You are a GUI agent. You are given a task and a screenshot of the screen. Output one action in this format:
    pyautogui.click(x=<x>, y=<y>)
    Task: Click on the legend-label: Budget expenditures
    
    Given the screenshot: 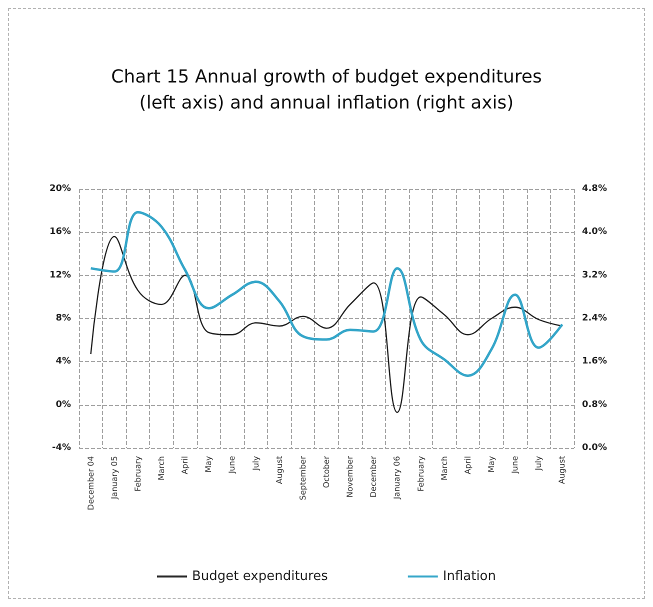 What is the action you would take?
    pyautogui.click(x=260, y=576)
    